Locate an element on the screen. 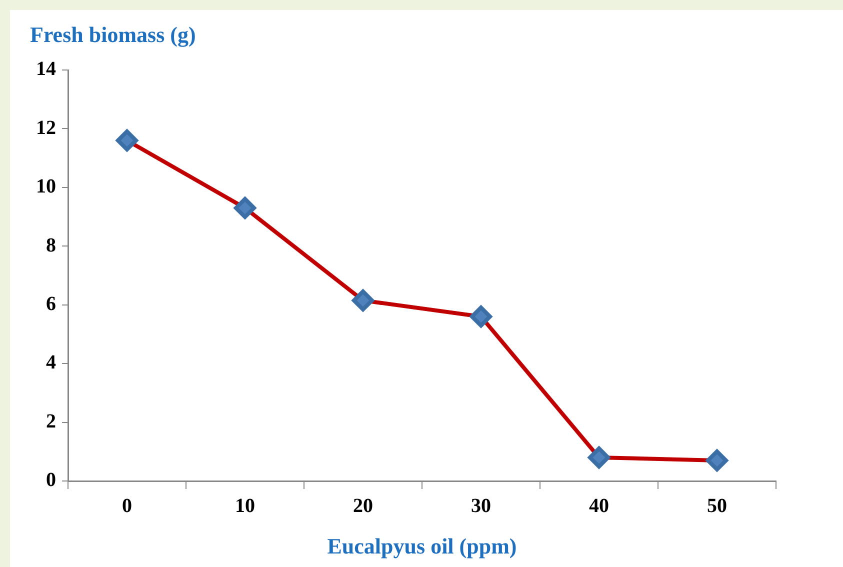 Image resolution: width=843 pixels, height=567 pixels. y-tick-label: 8 is located at coordinates (51, 245).